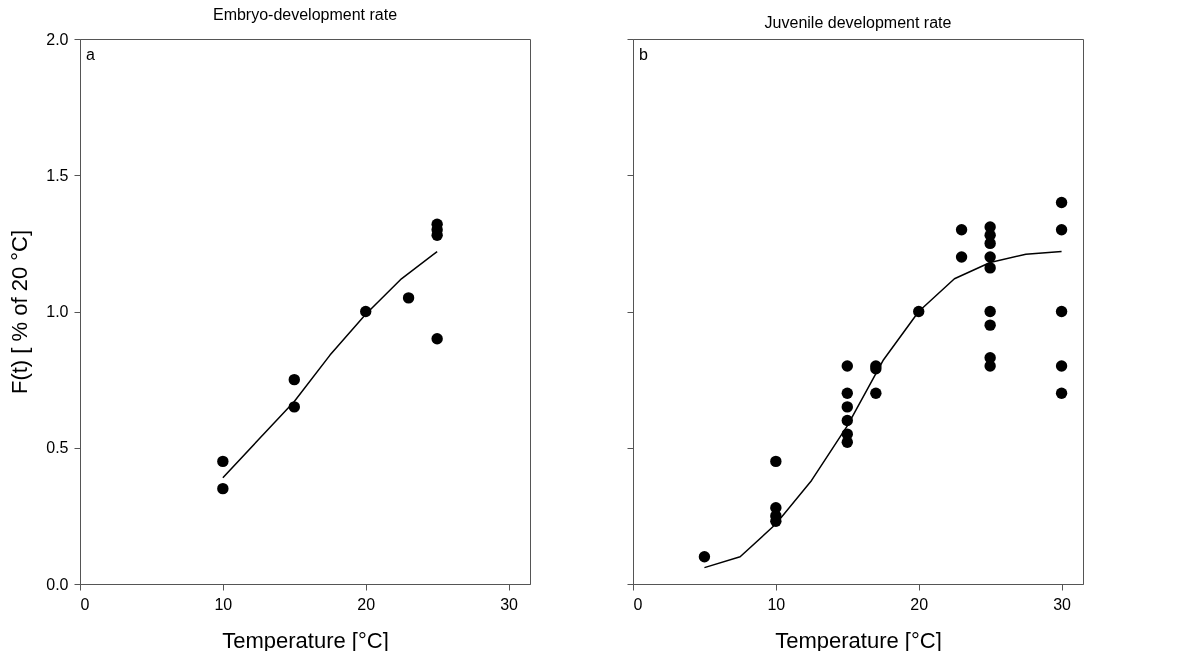 This screenshot has height=651, width=1191. What do you see at coordinates (305, 14) in the screenshot?
I see `chart-title: Embryo-development rate` at bounding box center [305, 14].